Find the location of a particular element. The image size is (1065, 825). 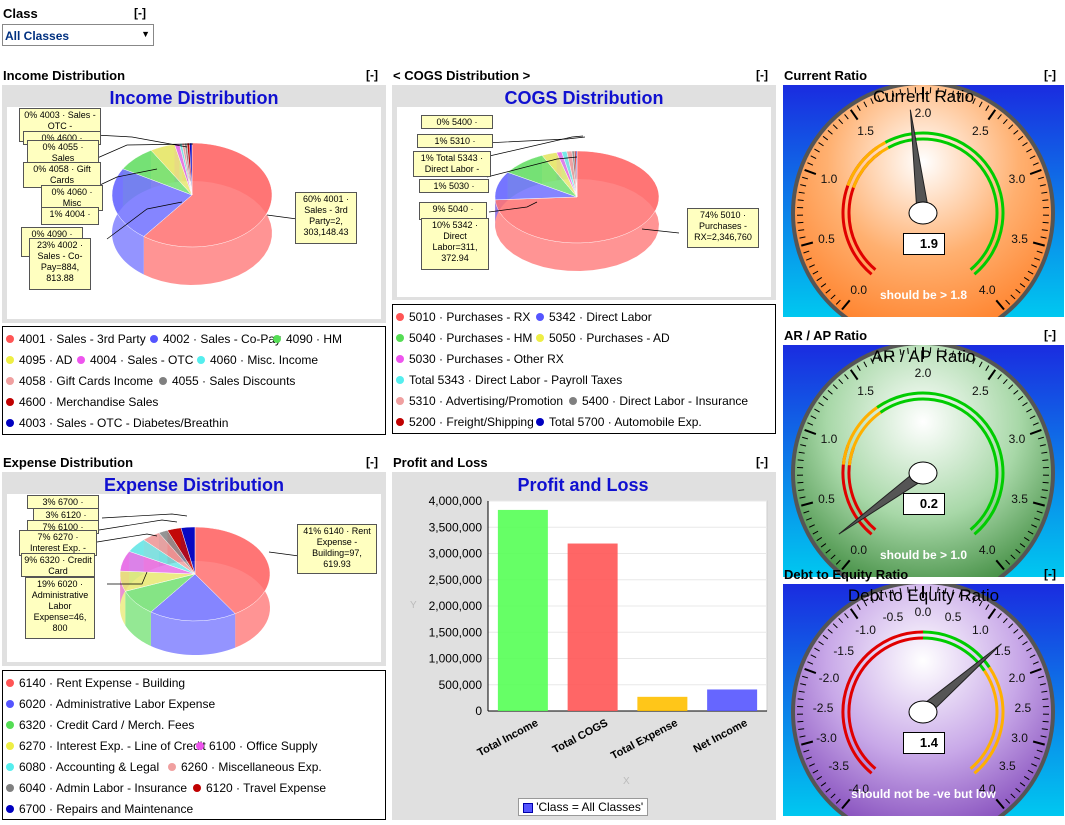

gauge-note: should not be -ve but low is located at coordinates (923, 794).